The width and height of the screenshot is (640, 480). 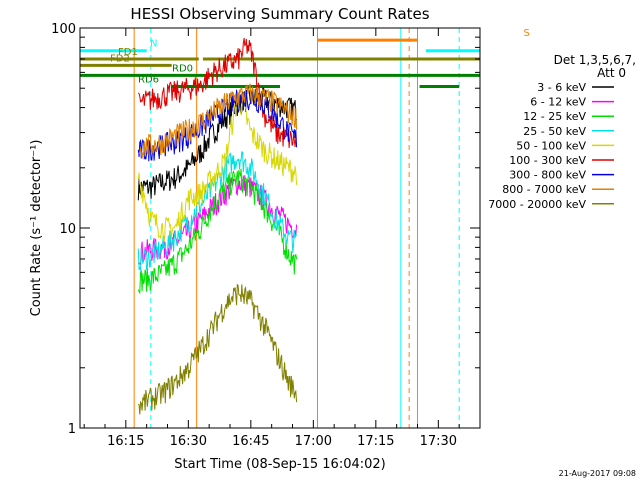 I want to click on x-tick-label-17-15: 17:15, so click(x=375, y=441).